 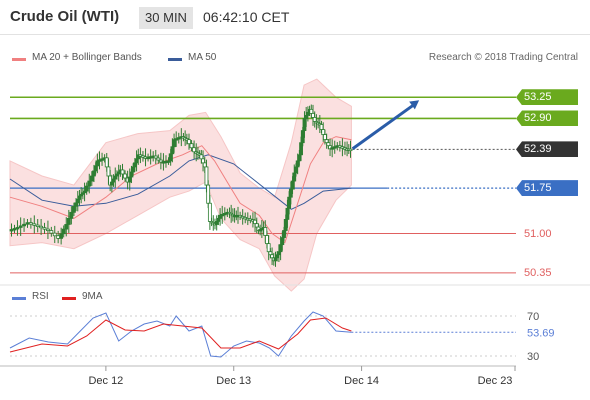 What do you see at coordinates (547, 97) in the screenshot?
I see `price-tag-resistance-0: 53.25` at bounding box center [547, 97].